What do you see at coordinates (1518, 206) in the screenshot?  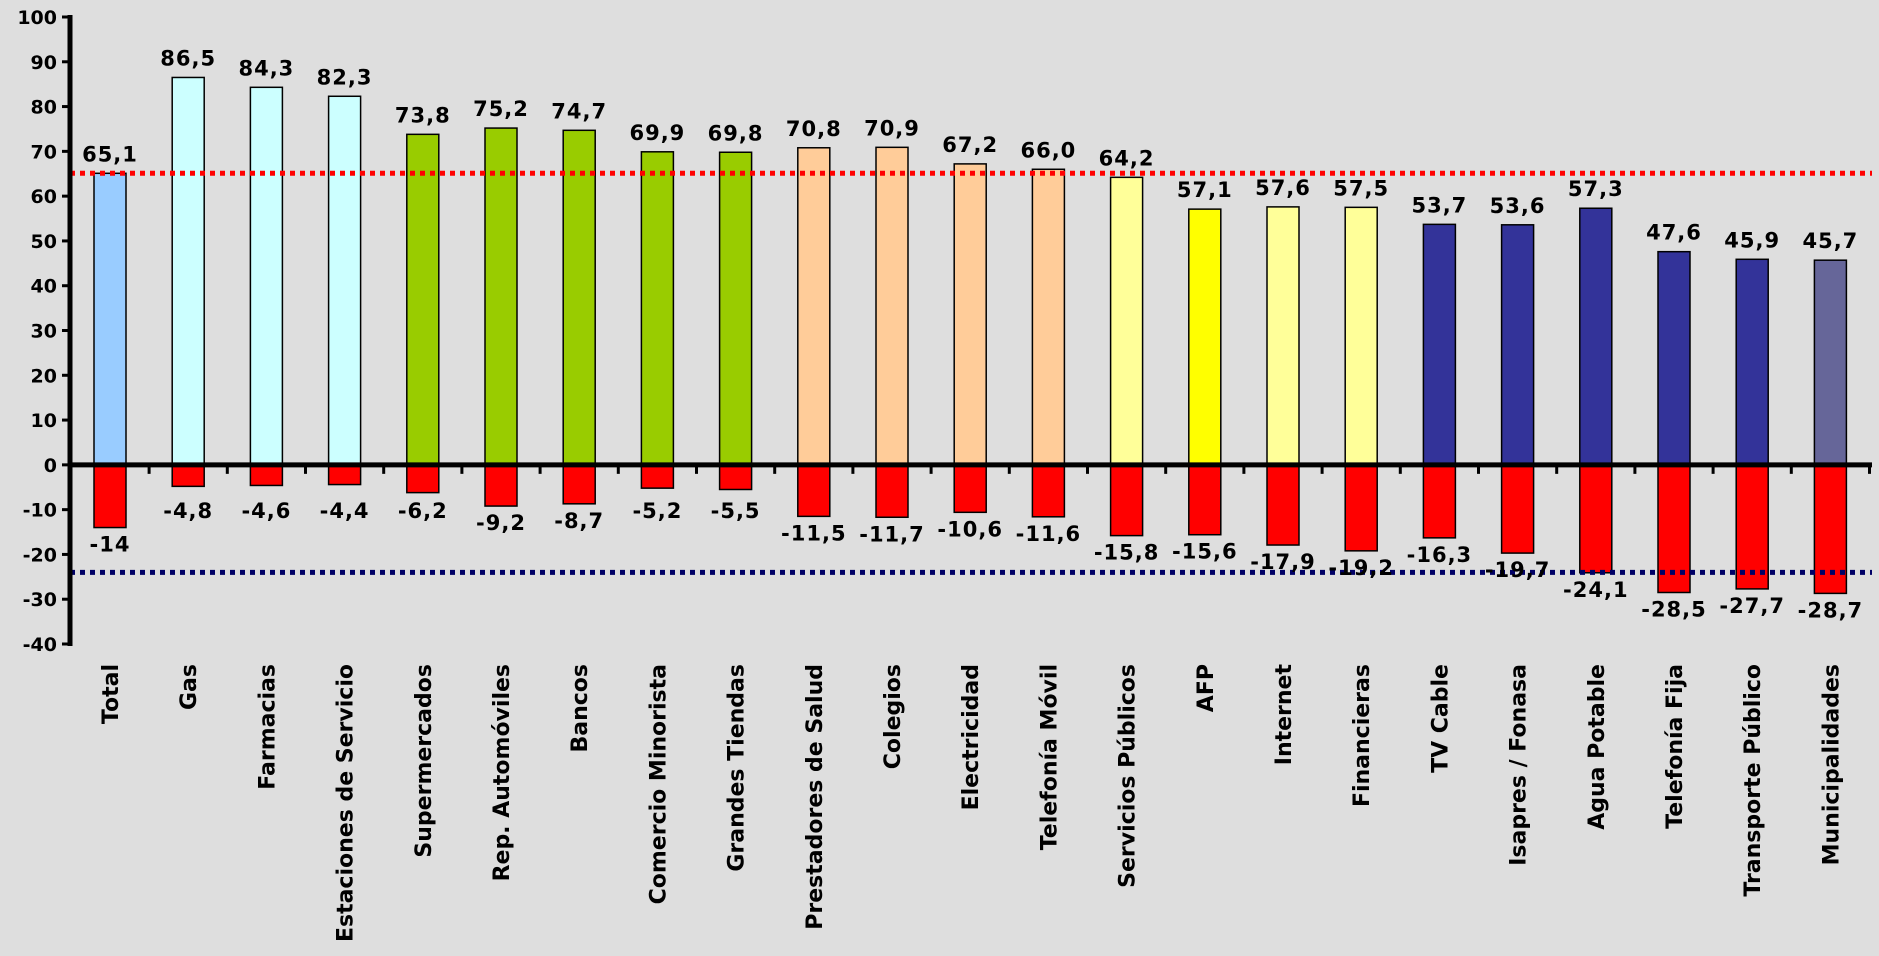 I see `data-label-positive: 53,6` at bounding box center [1518, 206].